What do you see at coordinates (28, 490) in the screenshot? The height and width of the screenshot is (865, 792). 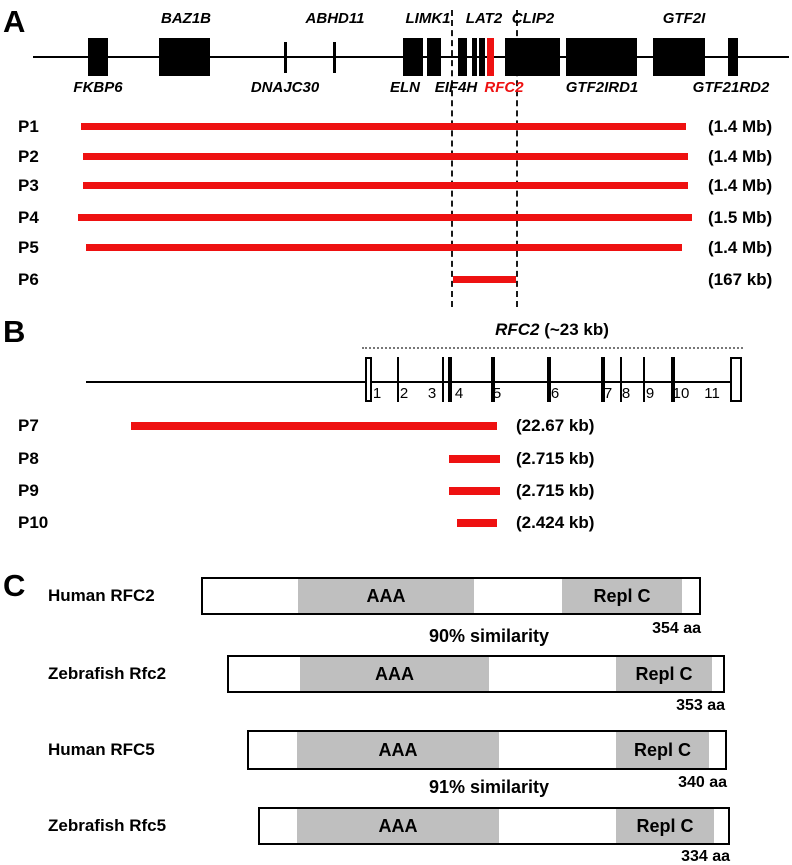 I see `patient-id-p9: P9` at bounding box center [28, 490].